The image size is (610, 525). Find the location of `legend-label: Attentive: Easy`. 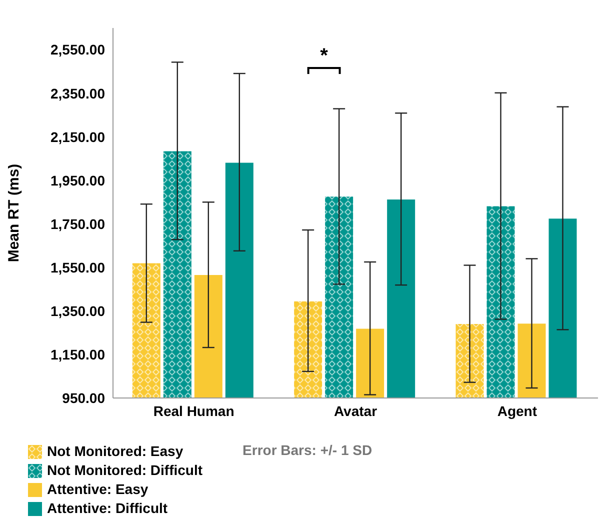

legend-label: Attentive: Easy is located at coordinates (97, 489).